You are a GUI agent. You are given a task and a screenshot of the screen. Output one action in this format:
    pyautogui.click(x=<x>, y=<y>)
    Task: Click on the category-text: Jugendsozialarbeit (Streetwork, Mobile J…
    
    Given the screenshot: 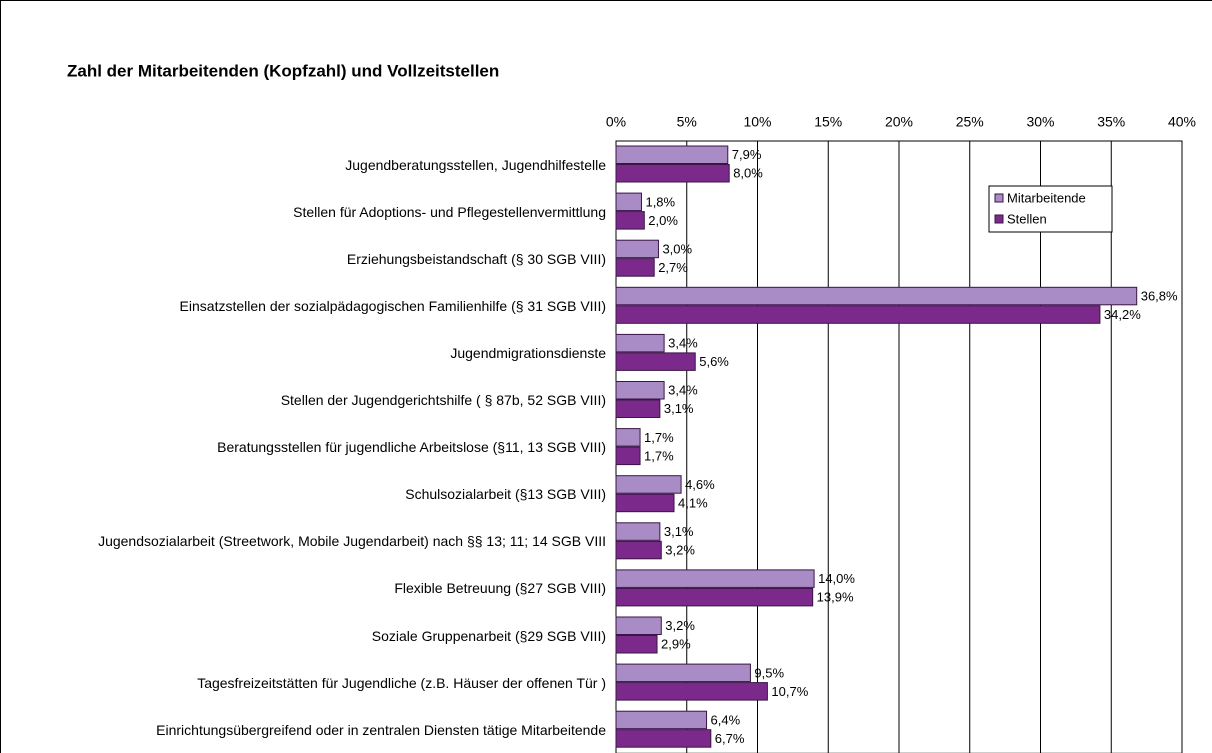 What is the action you would take?
    pyautogui.click(x=352, y=541)
    